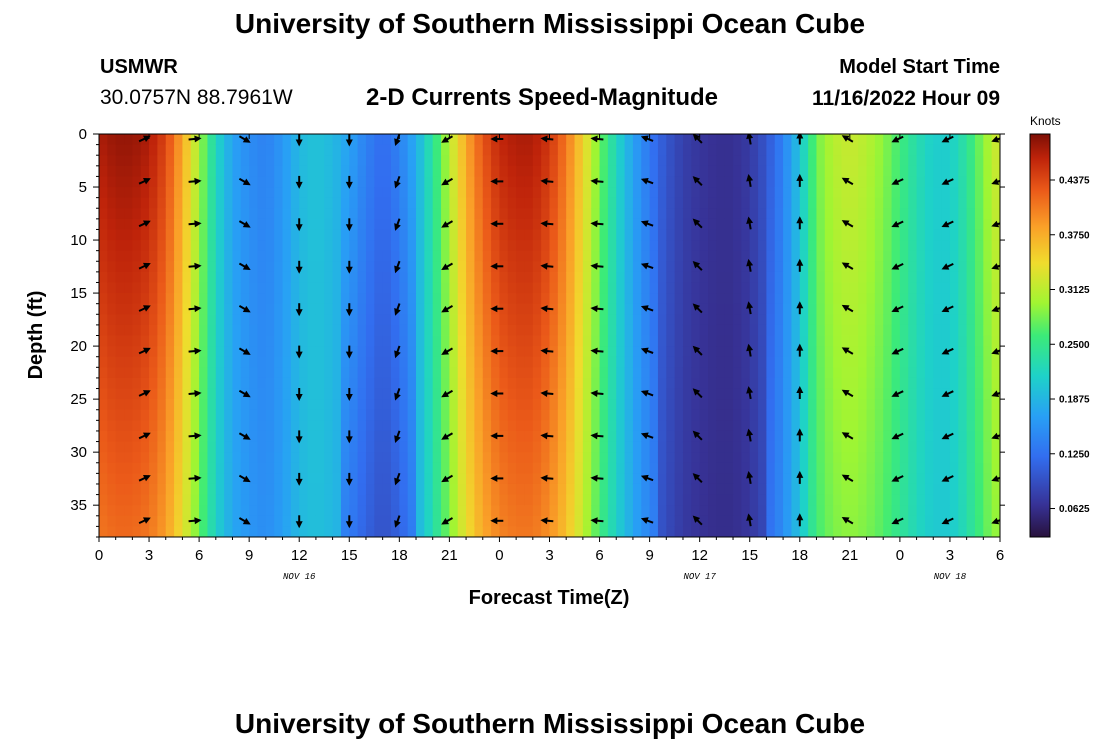 The image size is (1100, 750). Describe the element at coordinates (699, 577) in the screenshot. I see `date-label: NOV 17` at that location.